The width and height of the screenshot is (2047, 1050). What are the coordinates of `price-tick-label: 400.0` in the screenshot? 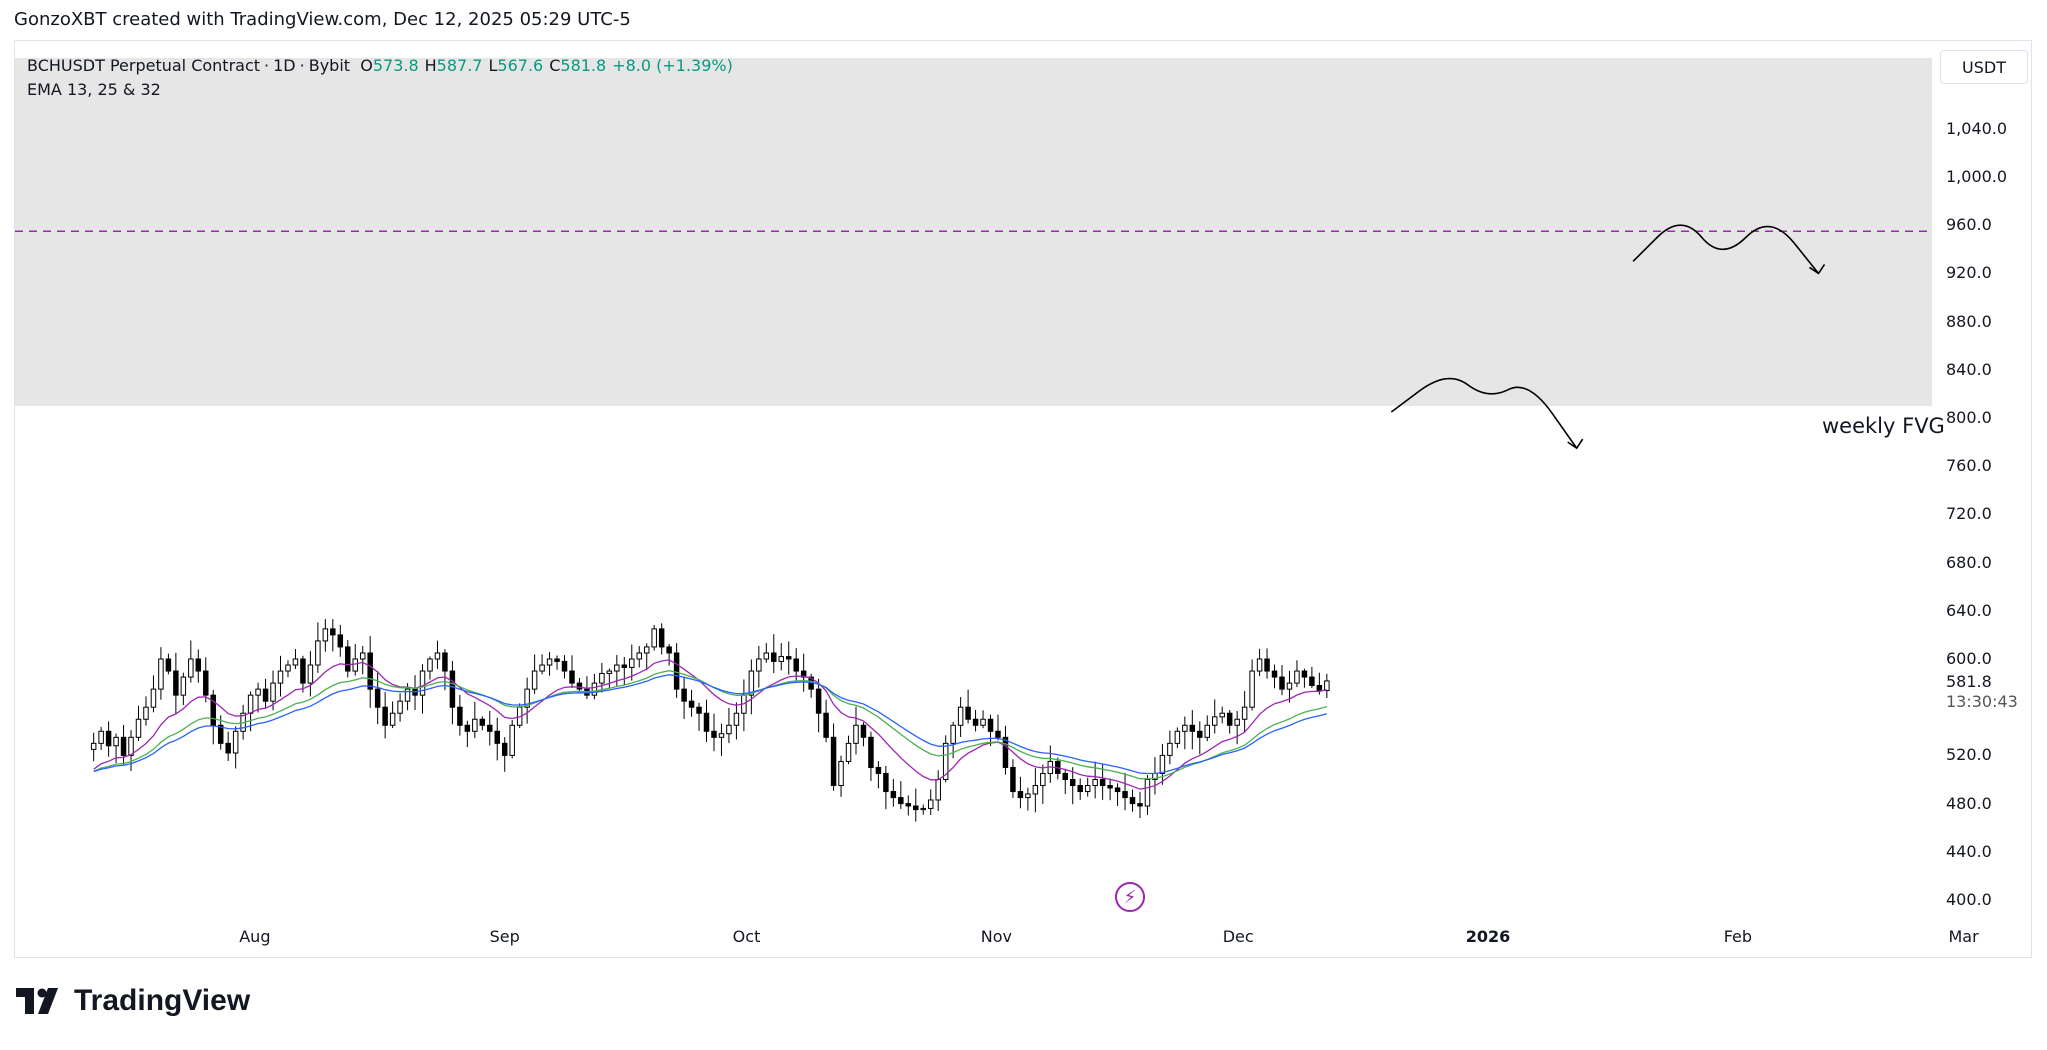 It's located at (1969, 899).